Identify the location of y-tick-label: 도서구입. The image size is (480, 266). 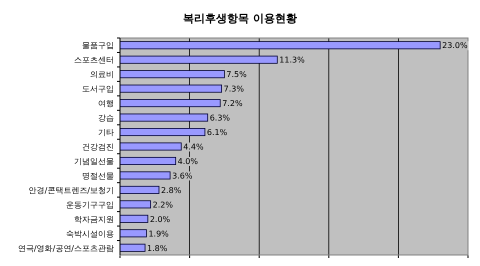
(98, 89).